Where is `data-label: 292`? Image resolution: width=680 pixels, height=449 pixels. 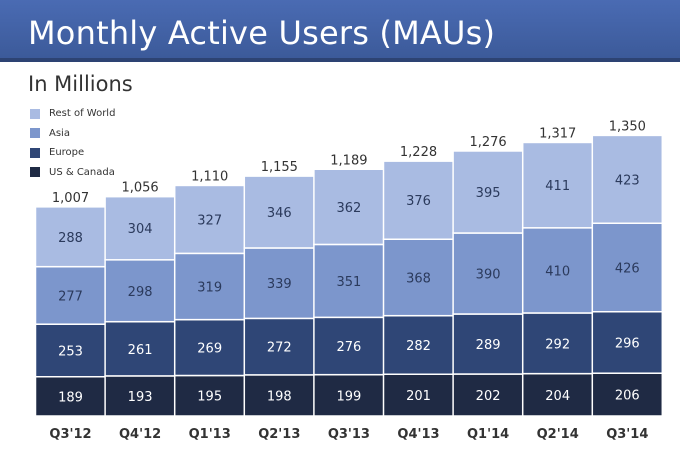
data-label: 292 is located at coordinates (557, 344).